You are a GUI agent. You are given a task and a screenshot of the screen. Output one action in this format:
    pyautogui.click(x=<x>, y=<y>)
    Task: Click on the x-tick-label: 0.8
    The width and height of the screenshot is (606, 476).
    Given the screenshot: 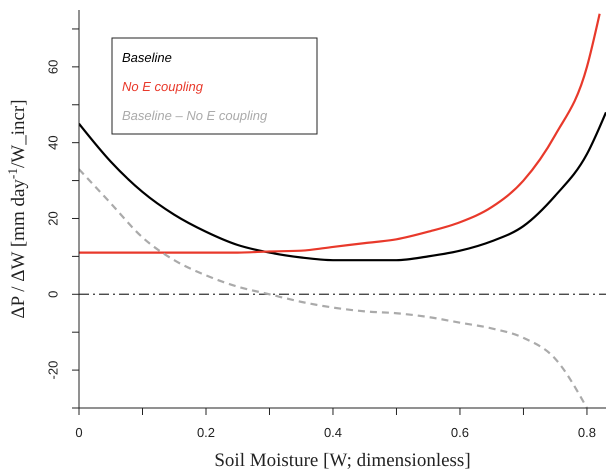 What is the action you would take?
    pyautogui.click(x=587, y=432)
    